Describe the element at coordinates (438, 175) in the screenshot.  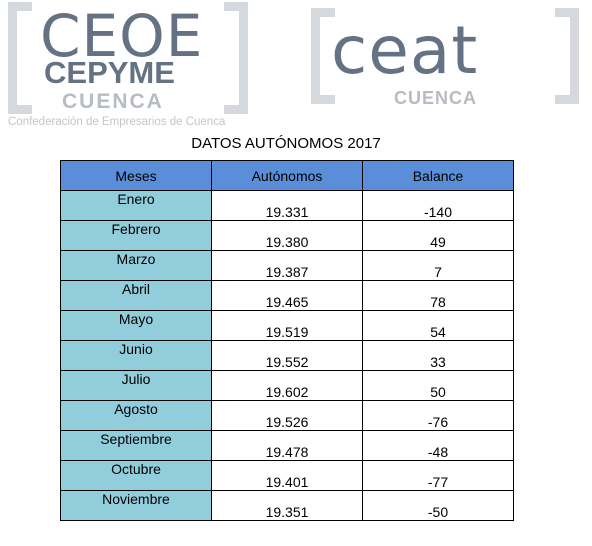
I see `header-balance: Balance` at that location.